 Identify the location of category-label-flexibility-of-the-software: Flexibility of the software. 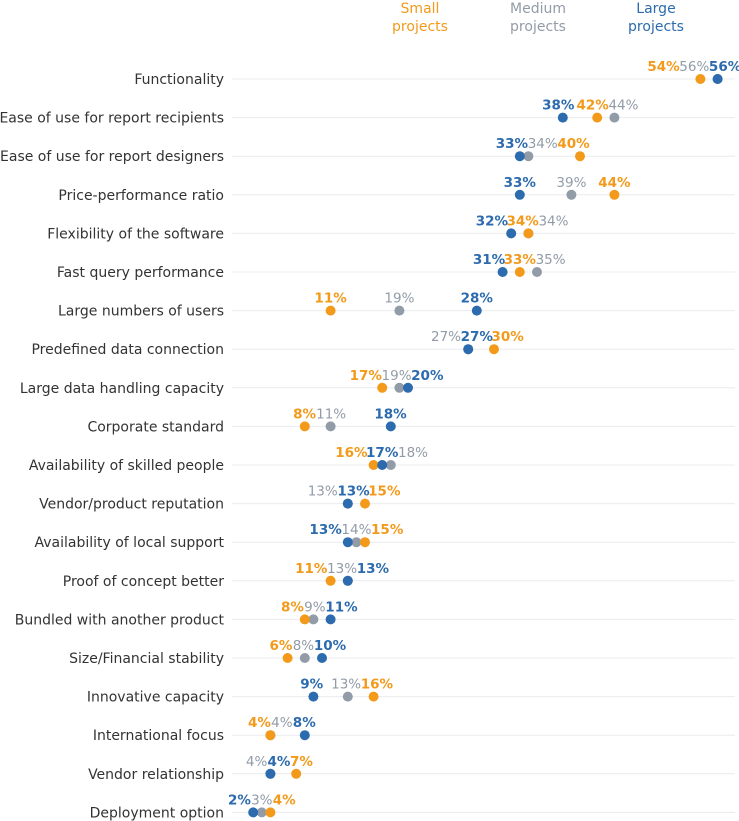
(135, 234).